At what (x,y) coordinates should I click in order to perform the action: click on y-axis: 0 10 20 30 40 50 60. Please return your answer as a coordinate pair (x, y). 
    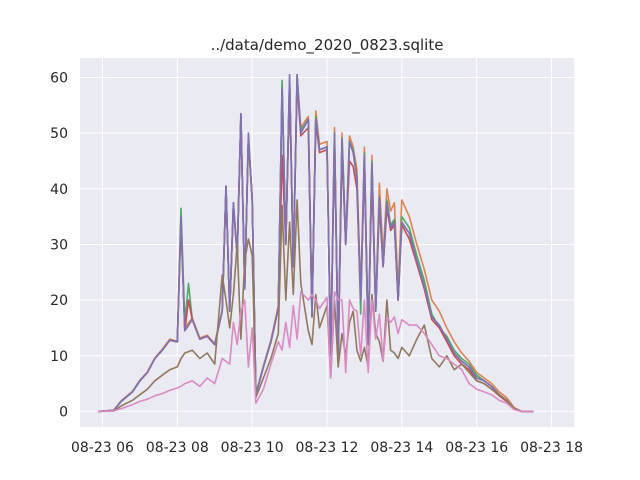
    Looking at the image, I should click on (59, 245).